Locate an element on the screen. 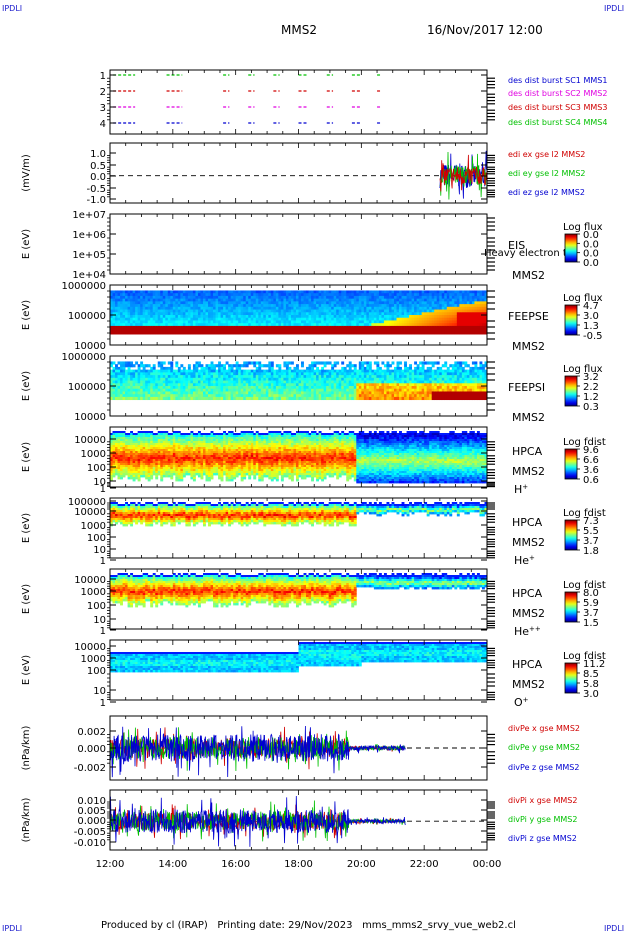 Image resolution: width=630 pixels, height=934 pixels. panel-frame is located at coordinates (298, 102).